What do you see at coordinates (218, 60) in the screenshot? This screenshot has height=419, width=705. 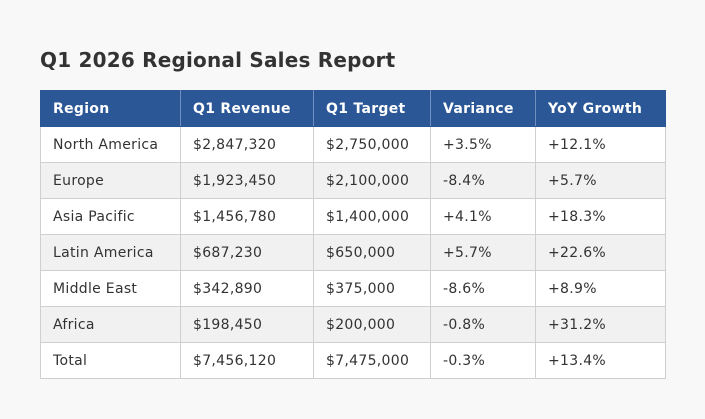 I see `page-title: Q1 2026 Regional Sales Report` at bounding box center [218, 60].